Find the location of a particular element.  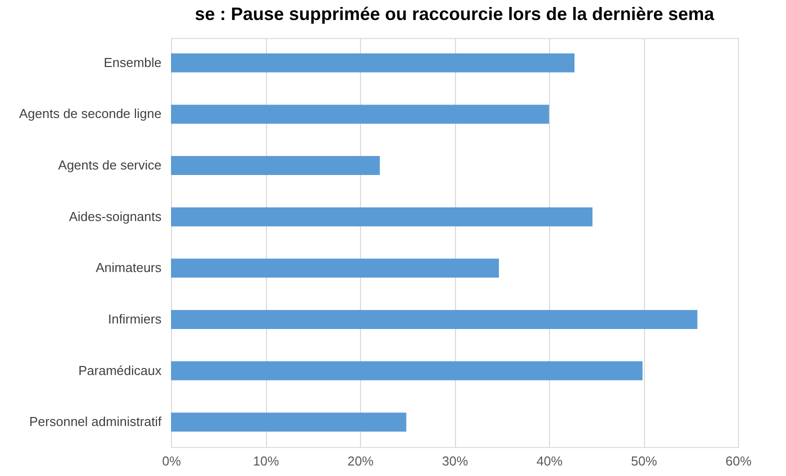

y-tick-label: Personnel administratif is located at coordinates (95, 422).